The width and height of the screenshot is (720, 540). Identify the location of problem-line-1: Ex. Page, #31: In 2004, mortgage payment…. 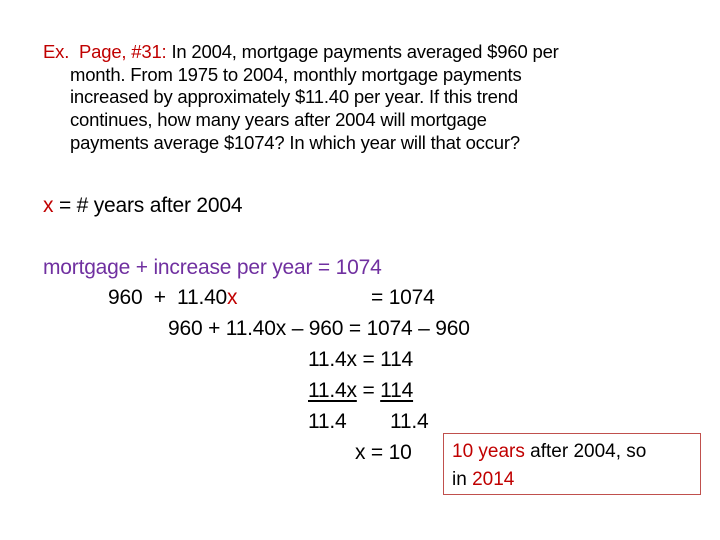
(301, 51).